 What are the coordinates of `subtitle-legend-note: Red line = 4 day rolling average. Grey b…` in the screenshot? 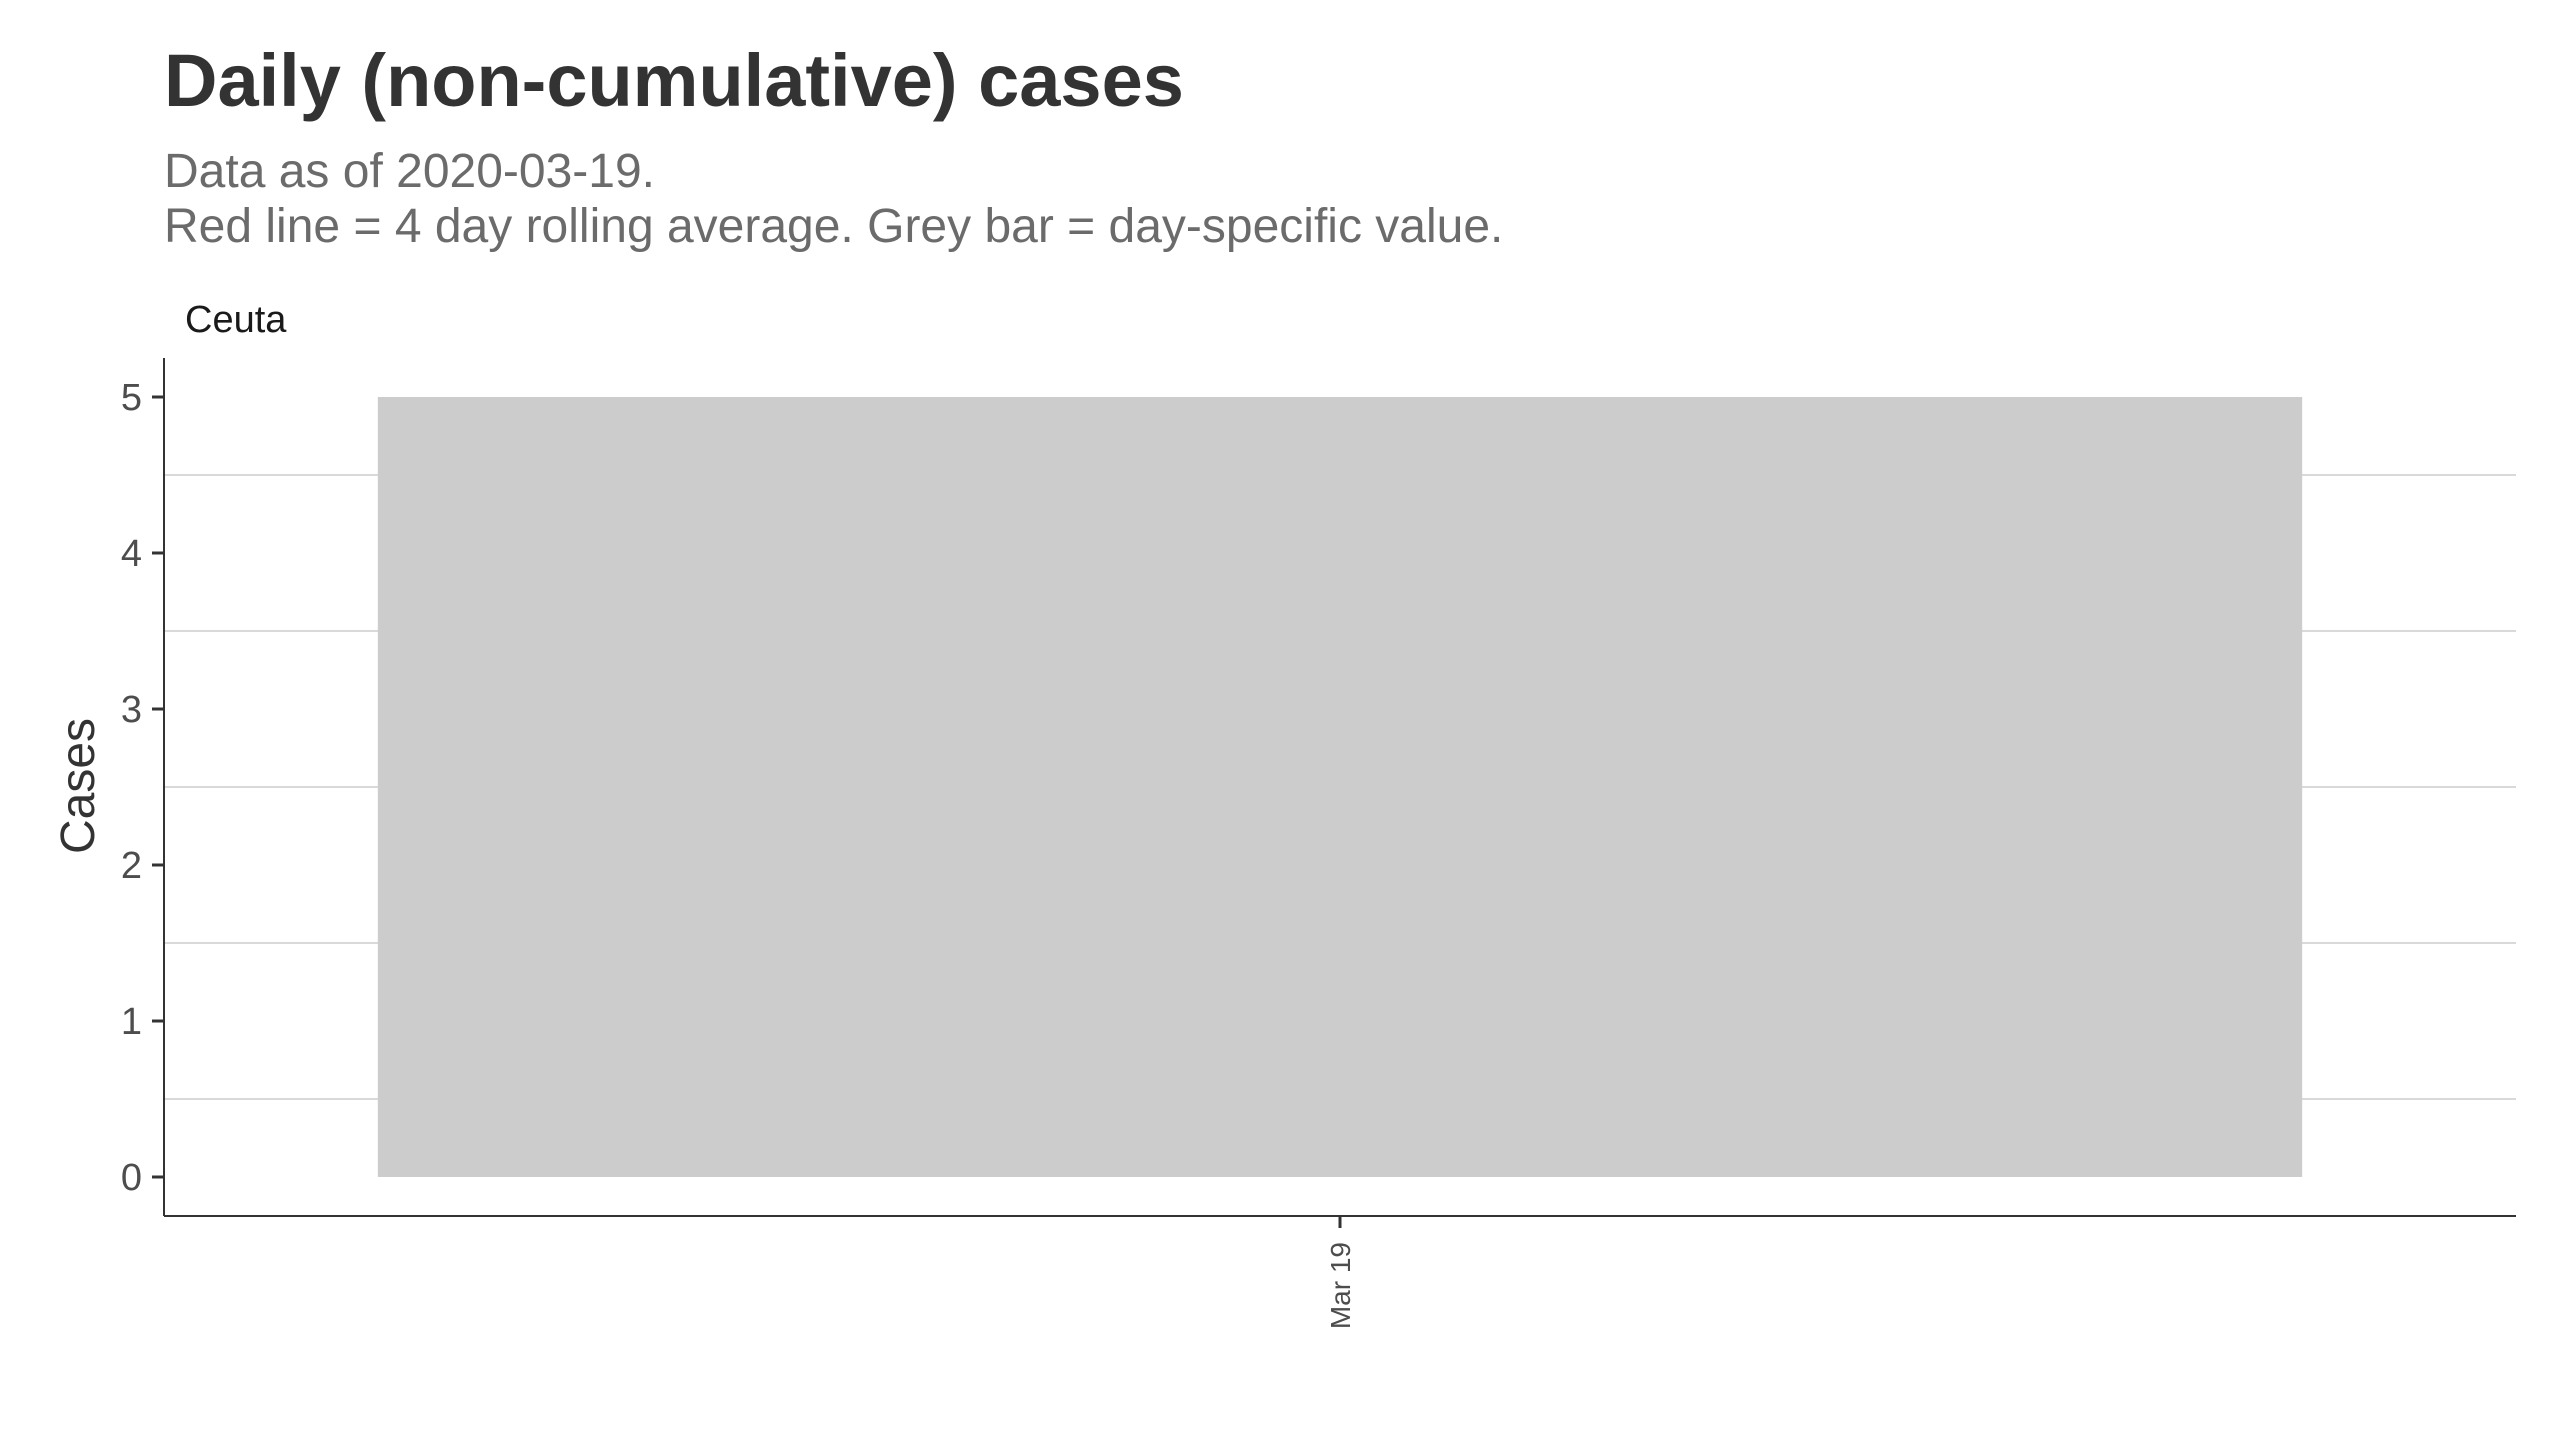 It's located at (834, 226).